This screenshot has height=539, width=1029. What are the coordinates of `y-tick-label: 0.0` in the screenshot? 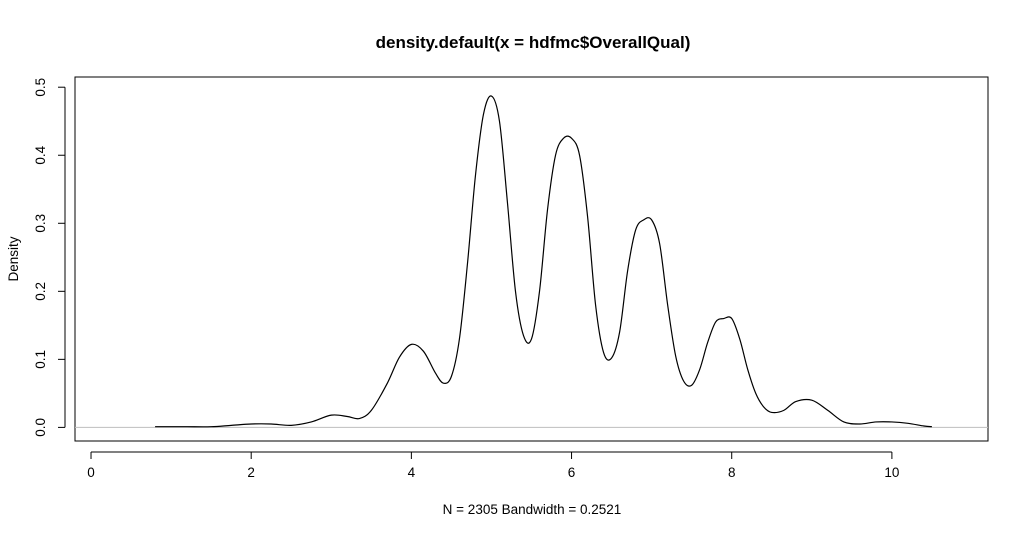 It's located at (40, 427).